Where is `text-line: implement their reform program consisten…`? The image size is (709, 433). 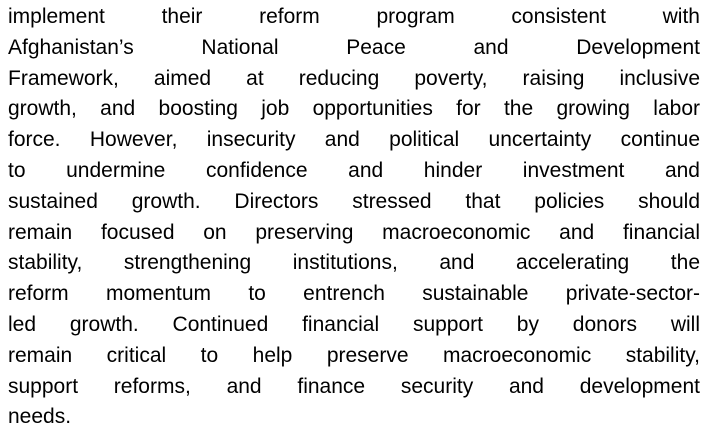 text-line: implement their reform program consisten… is located at coordinates (354, 16).